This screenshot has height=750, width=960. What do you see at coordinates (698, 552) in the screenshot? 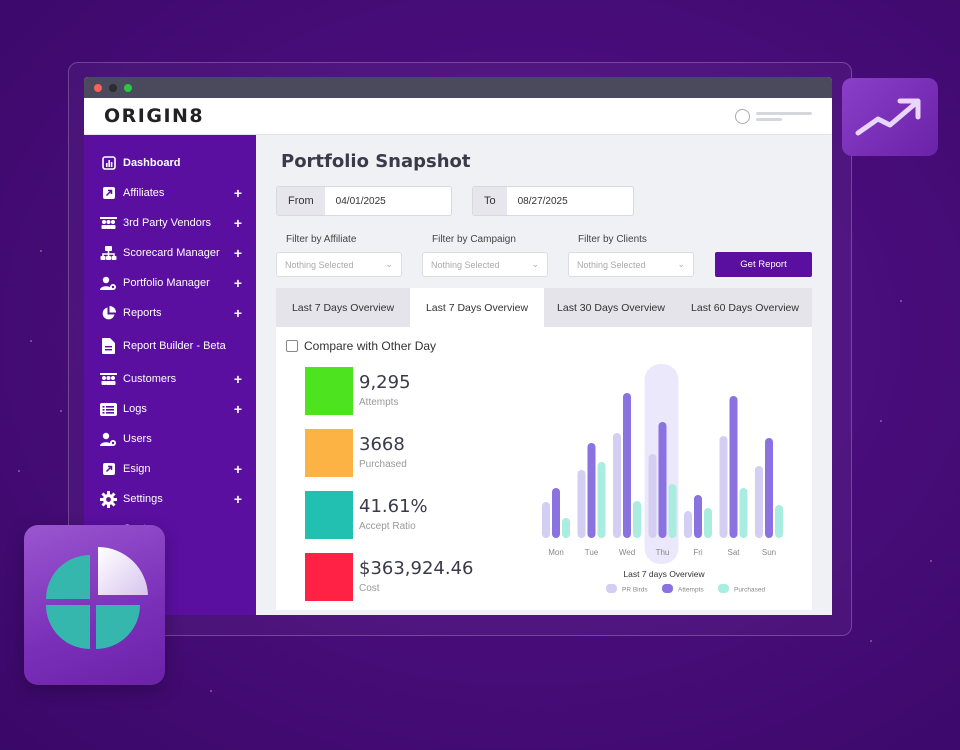
I see `x-tick-label: Fri` at bounding box center [698, 552].